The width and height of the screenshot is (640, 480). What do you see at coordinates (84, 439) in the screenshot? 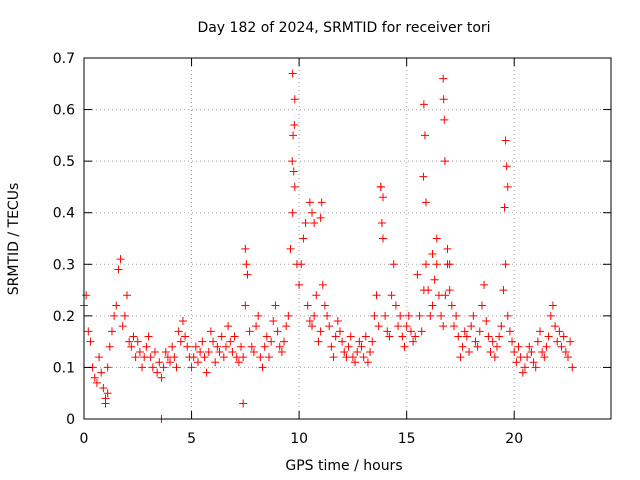
I see `x-tick-label: 0` at bounding box center [84, 439].